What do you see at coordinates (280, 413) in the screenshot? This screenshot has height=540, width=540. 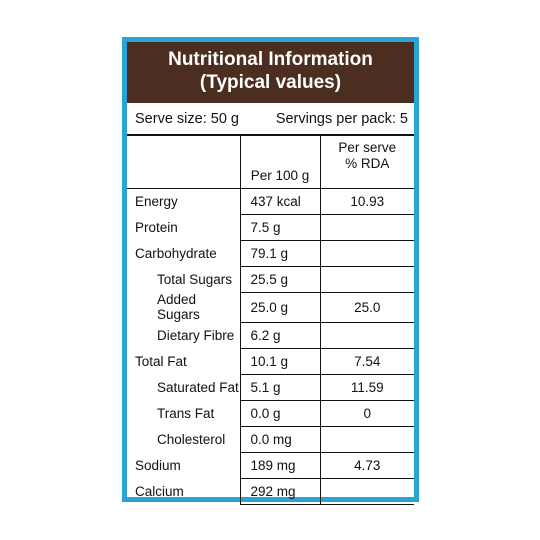 I see `per100-value: 0.0 g` at bounding box center [280, 413].